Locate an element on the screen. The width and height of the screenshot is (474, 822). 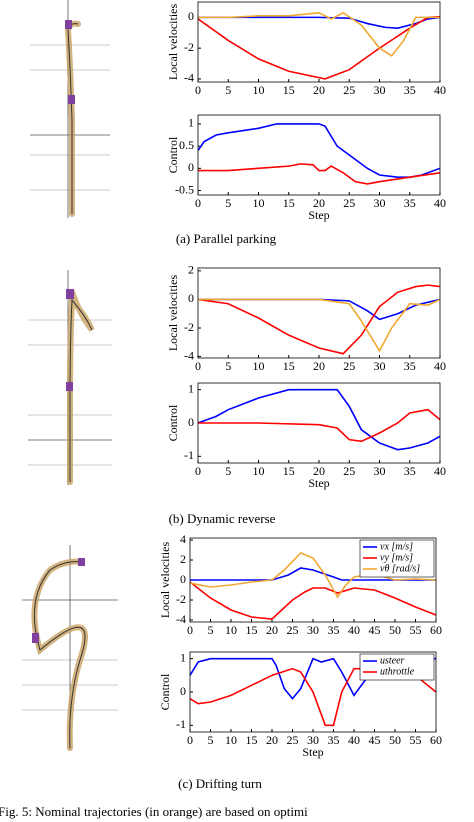
legend-label: usteer is located at coordinates (392, 660).